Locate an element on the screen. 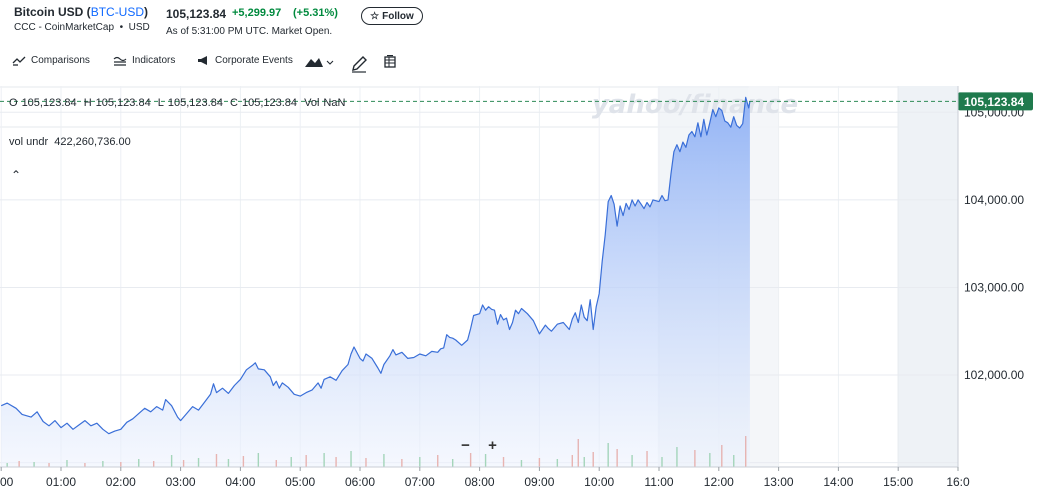 The width and height of the screenshot is (1045, 499). megaphone-icon is located at coordinates (202, 60).